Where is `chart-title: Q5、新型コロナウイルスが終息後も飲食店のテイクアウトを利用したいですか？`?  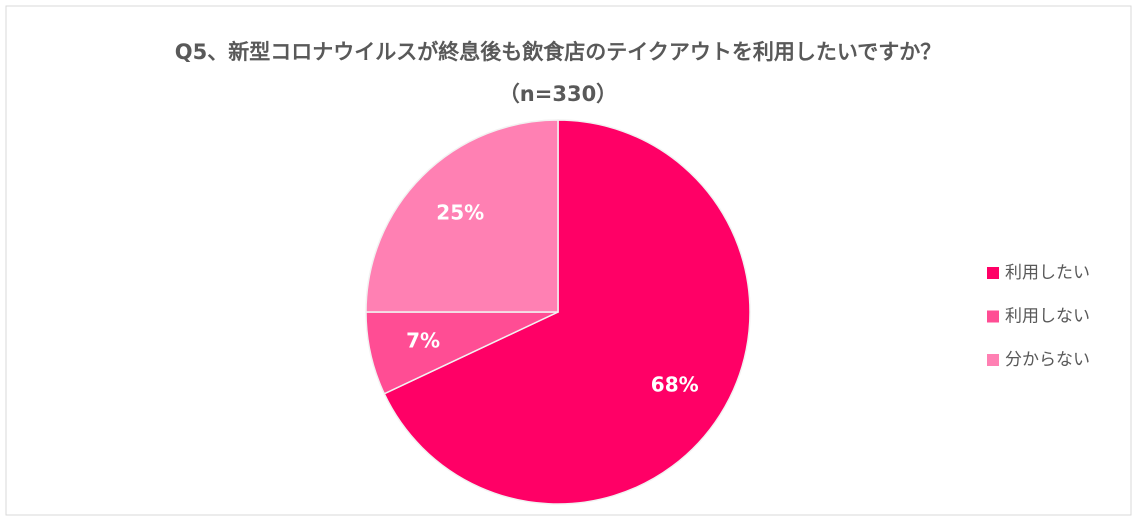
chart-title: Q5、新型コロナウイルスが終息後も飲食店のテイクアウトを利用したいですか？ is located at coordinates (558, 52).